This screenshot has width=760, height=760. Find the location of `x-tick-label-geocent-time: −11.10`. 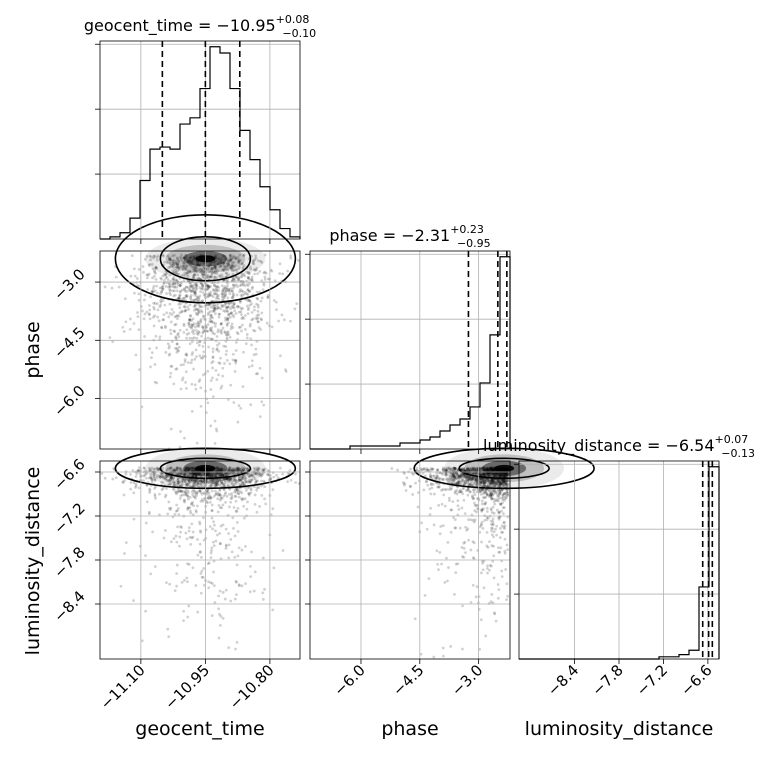

x-tick-label-geocent-time: −11.10 is located at coordinates (123, 687).